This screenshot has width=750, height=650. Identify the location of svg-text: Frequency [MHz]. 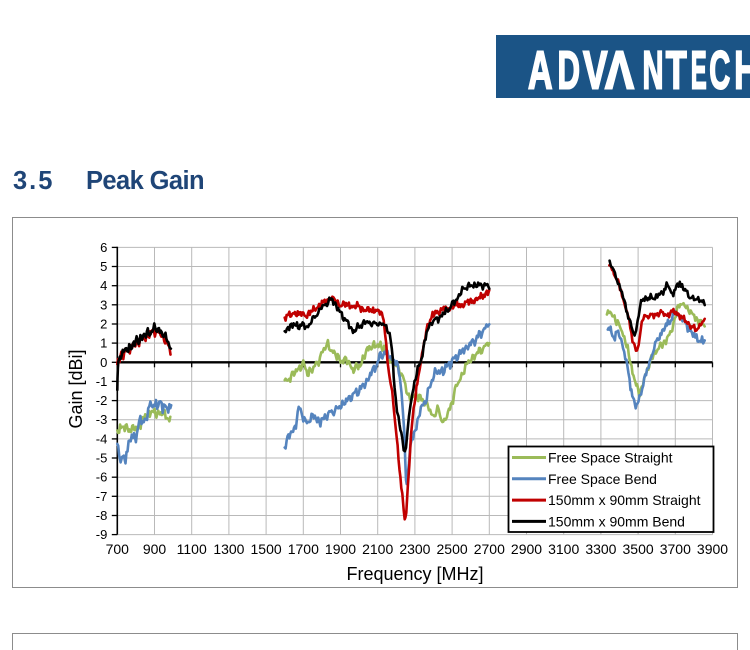
(414, 574).